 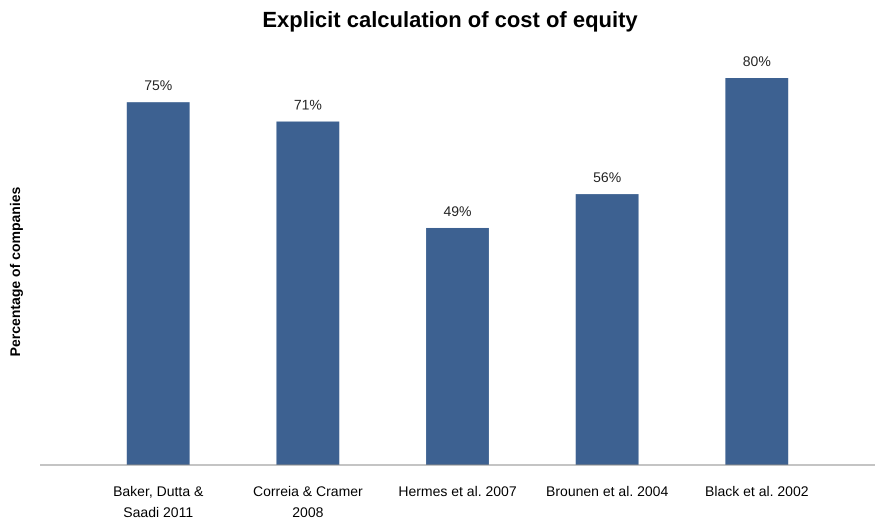 I want to click on x-tick-label: Black et al. 2002, so click(x=757, y=491).